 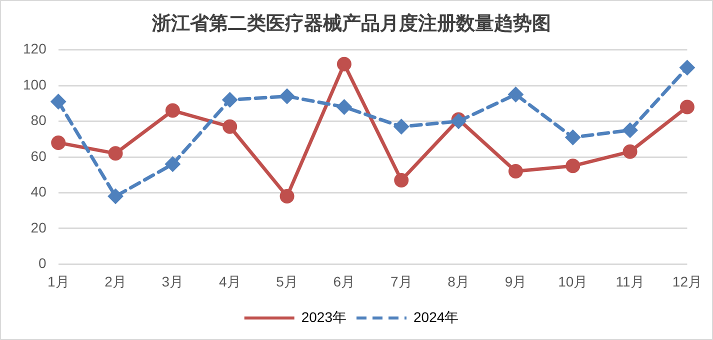 I want to click on x-tick-label: 2月, so click(x=115, y=281).